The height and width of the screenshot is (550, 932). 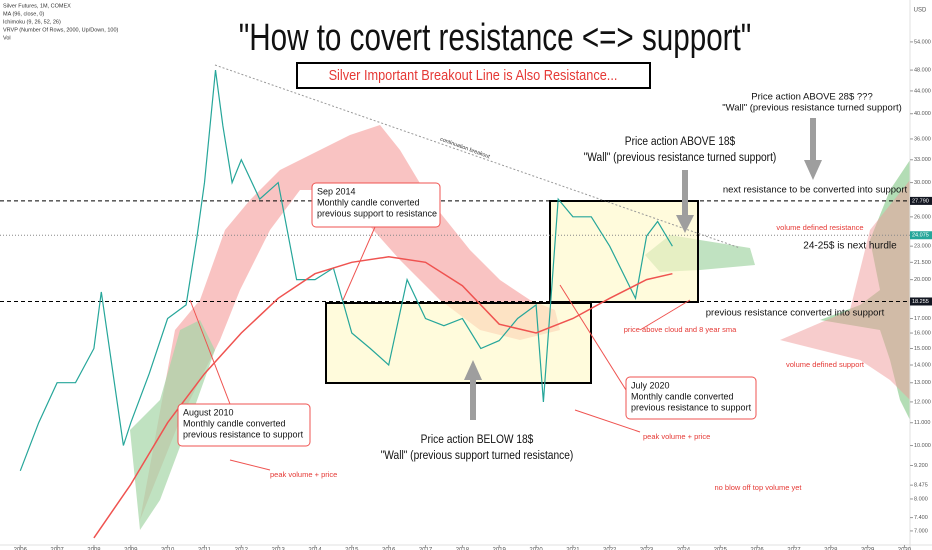 I want to click on annotation: Price action ABOVE 28$ ???, so click(x=811, y=97).